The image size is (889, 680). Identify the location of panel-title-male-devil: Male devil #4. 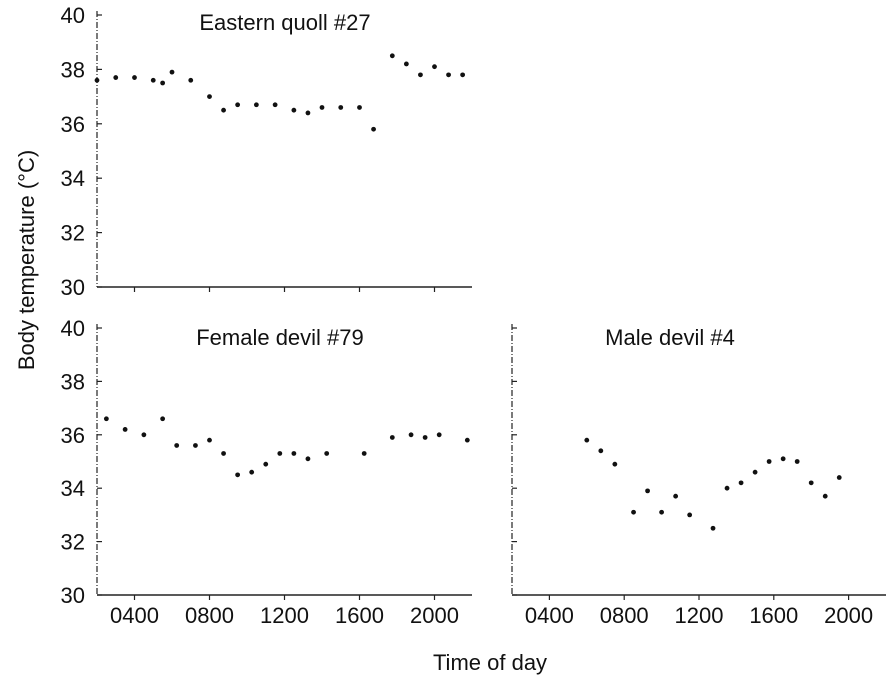
(670, 337).